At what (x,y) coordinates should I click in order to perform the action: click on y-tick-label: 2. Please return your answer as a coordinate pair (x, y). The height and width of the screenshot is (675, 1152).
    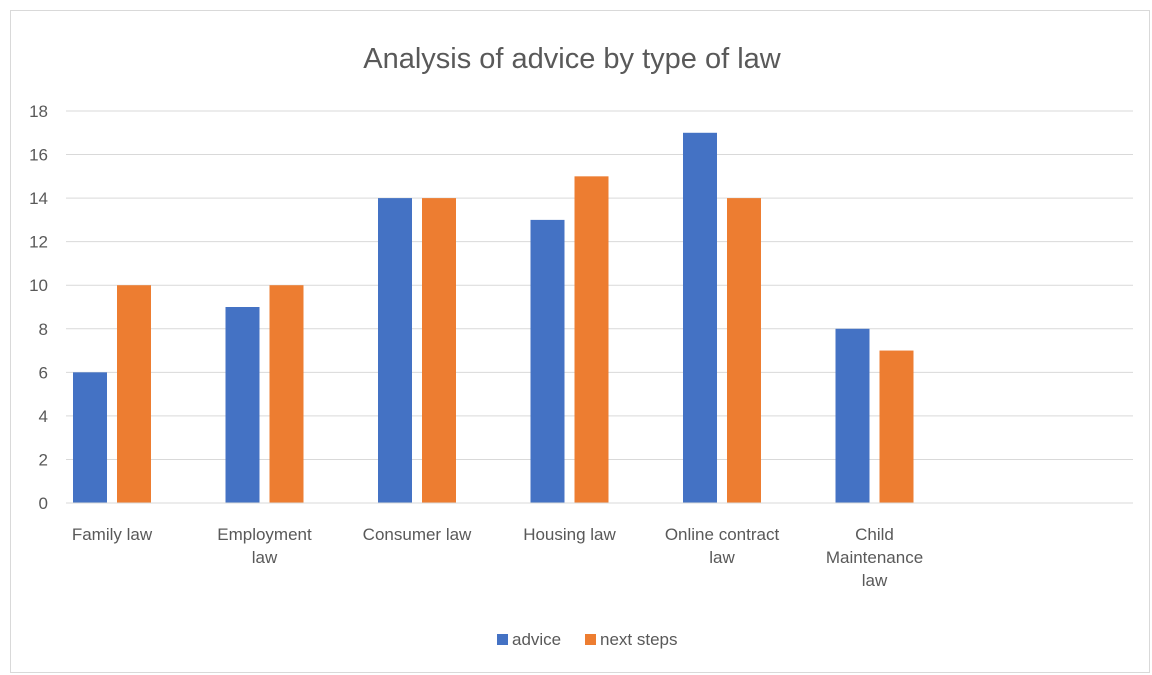
    Looking at the image, I should click on (43, 459).